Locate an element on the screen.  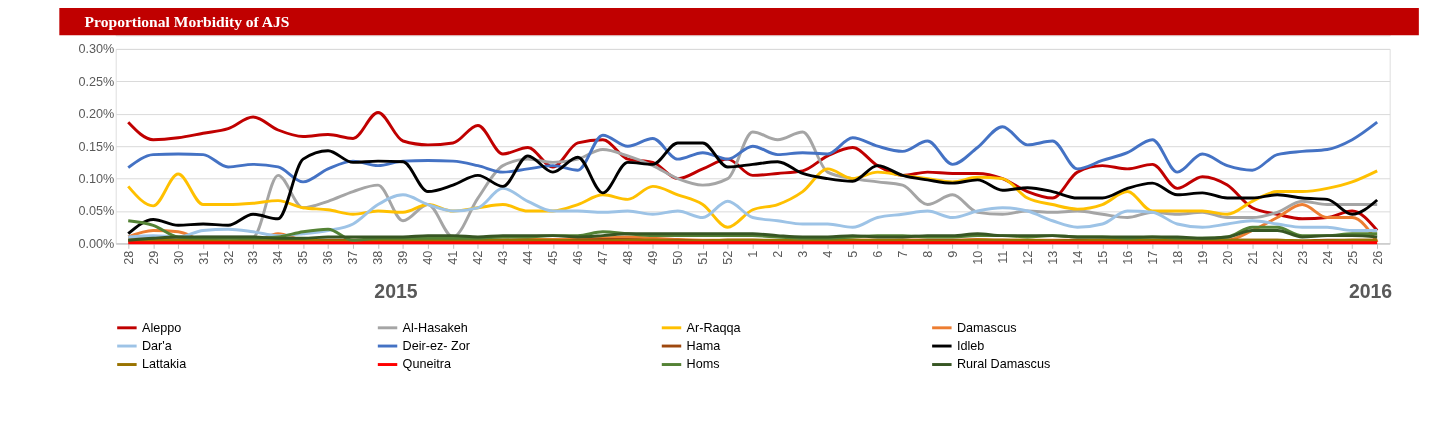
y-tick-label: 0.20% is located at coordinates (96, 114).